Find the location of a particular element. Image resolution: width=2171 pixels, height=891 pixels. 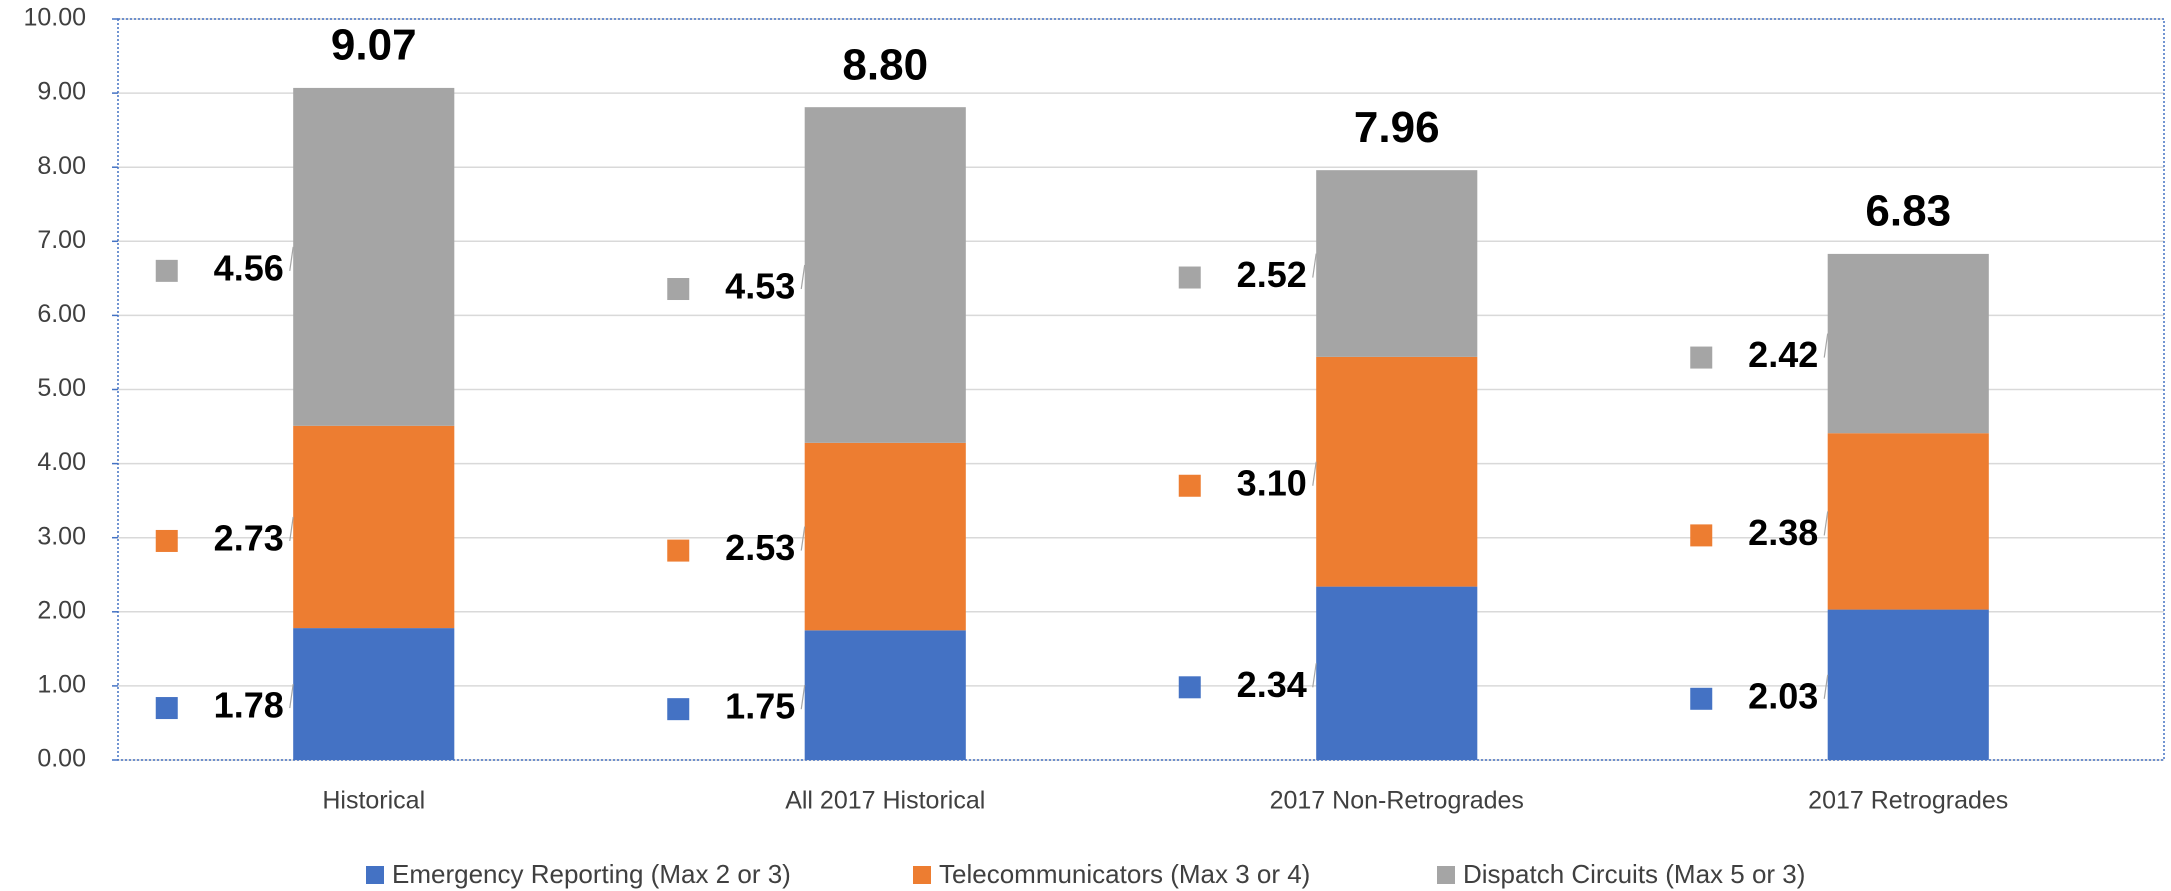

data-label: 4.53 is located at coordinates (760, 286).